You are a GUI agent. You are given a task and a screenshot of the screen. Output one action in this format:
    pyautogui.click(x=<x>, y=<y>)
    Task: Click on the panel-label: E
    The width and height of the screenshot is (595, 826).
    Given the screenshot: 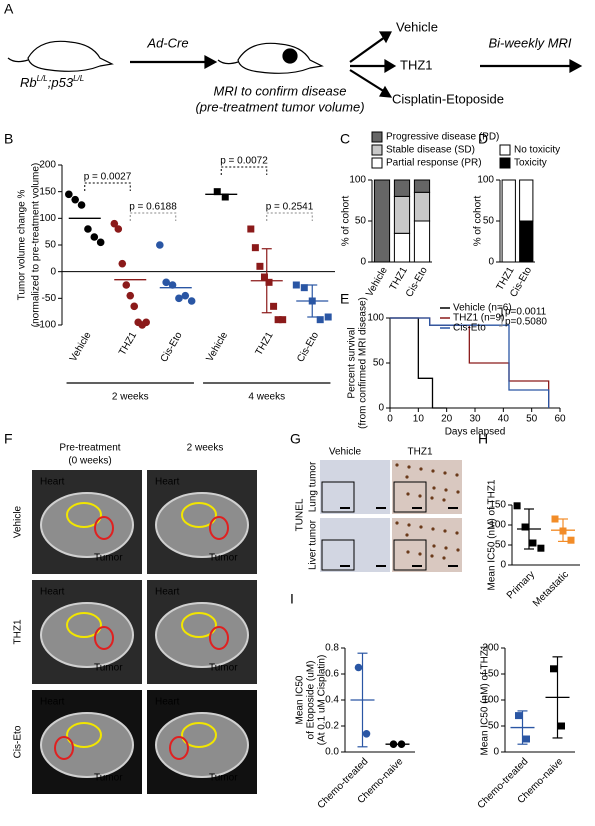 What is the action you would take?
    pyautogui.click(x=344, y=299)
    